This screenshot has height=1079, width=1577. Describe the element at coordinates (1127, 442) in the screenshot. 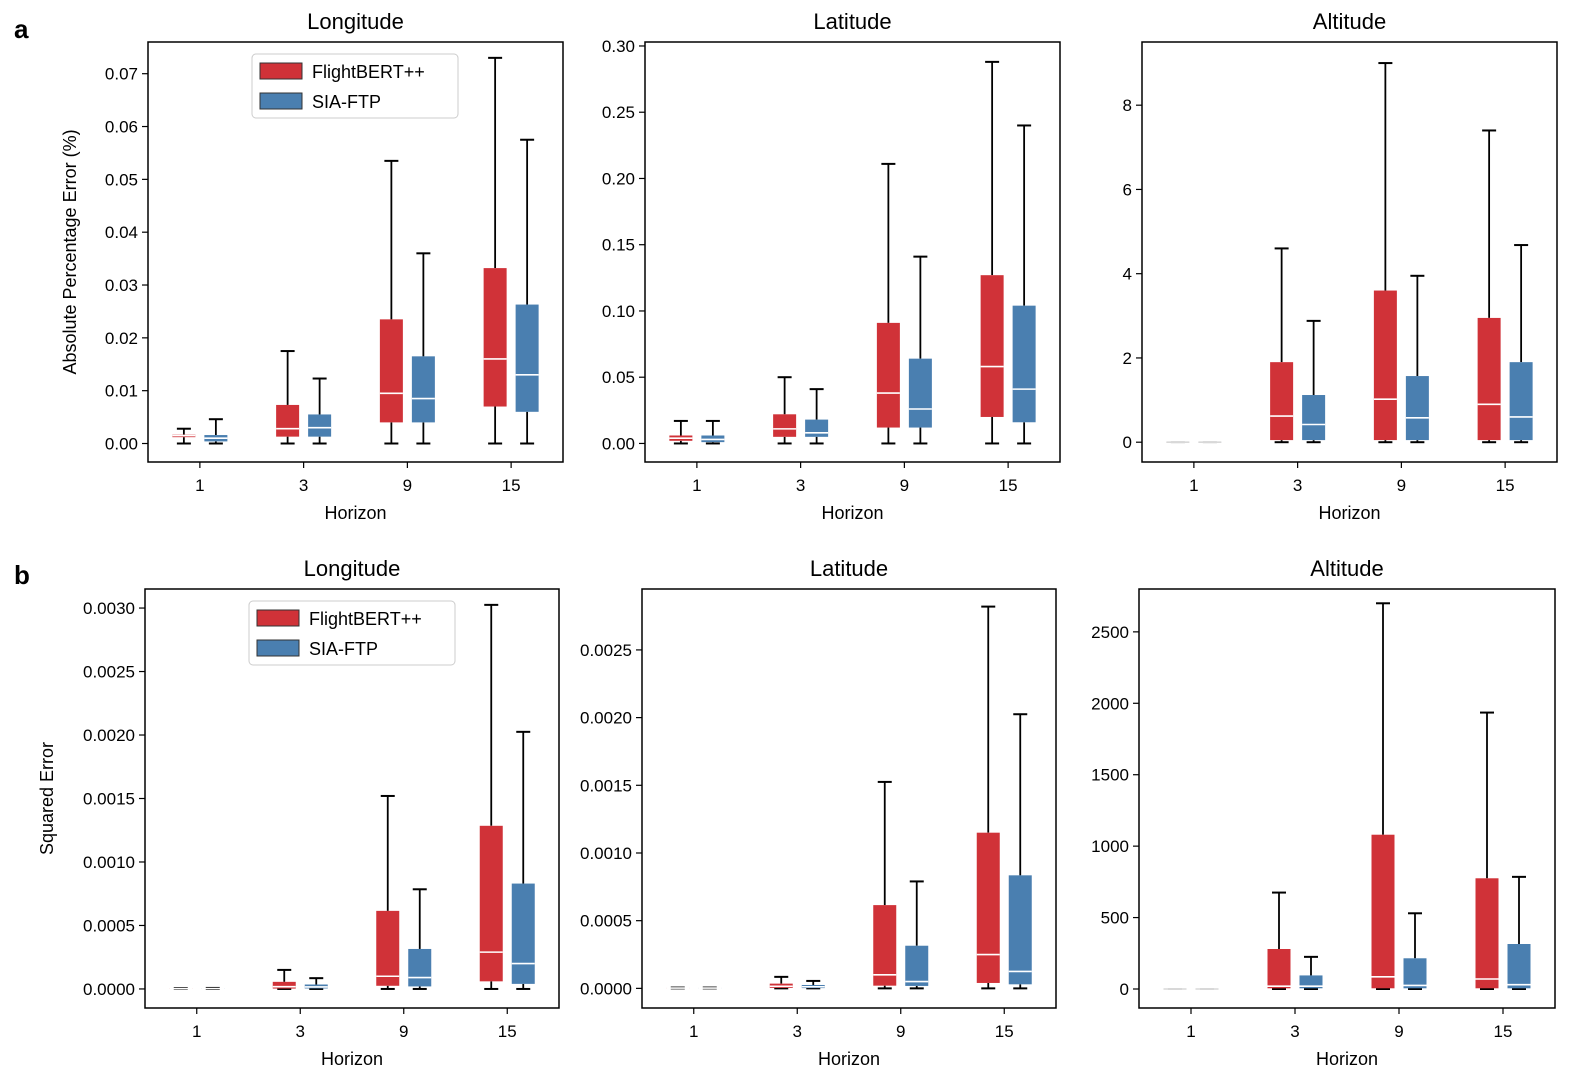

I see `y-tick-label: 0` at that location.